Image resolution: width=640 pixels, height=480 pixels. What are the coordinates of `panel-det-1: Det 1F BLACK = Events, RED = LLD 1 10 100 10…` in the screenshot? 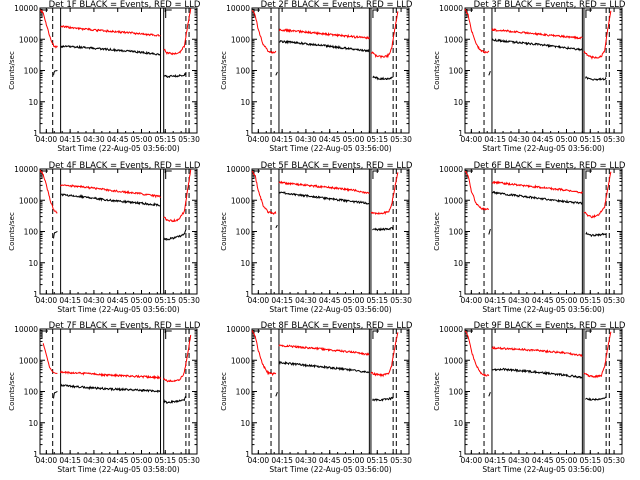 It's located at (104, 76).